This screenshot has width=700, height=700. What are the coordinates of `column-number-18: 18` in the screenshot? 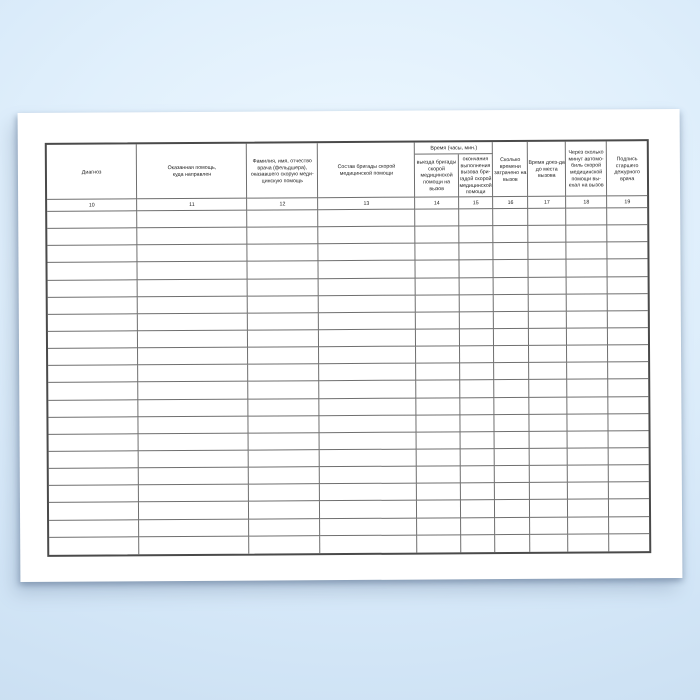 It's located at (587, 202).